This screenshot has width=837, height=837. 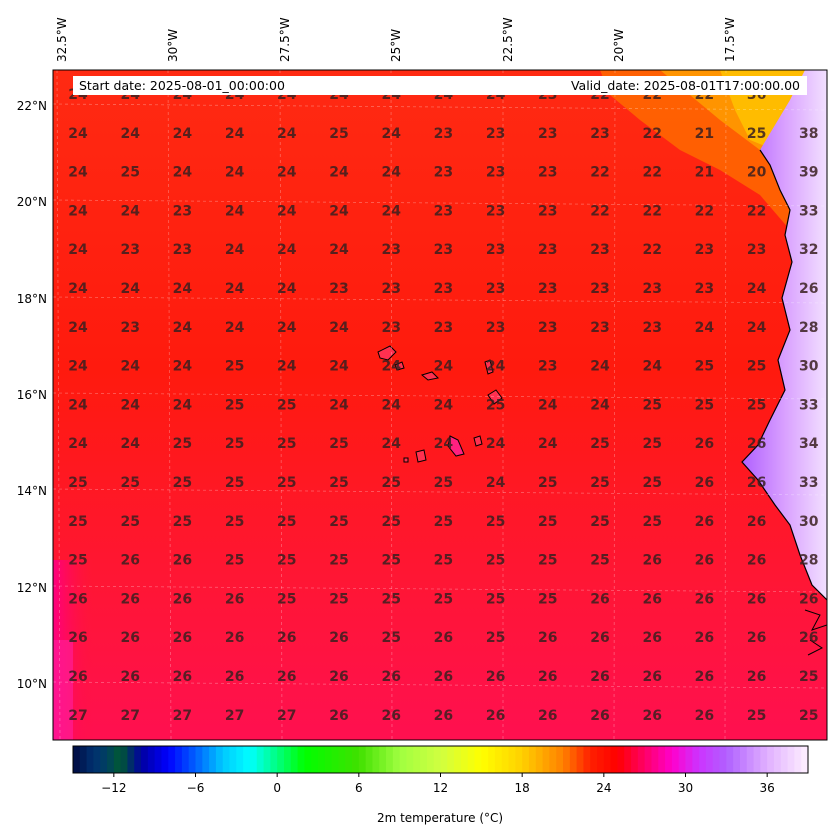 What do you see at coordinates (32, 588) in the screenshot?
I see `lat-label: 12°N` at bounding box center [32, 588].